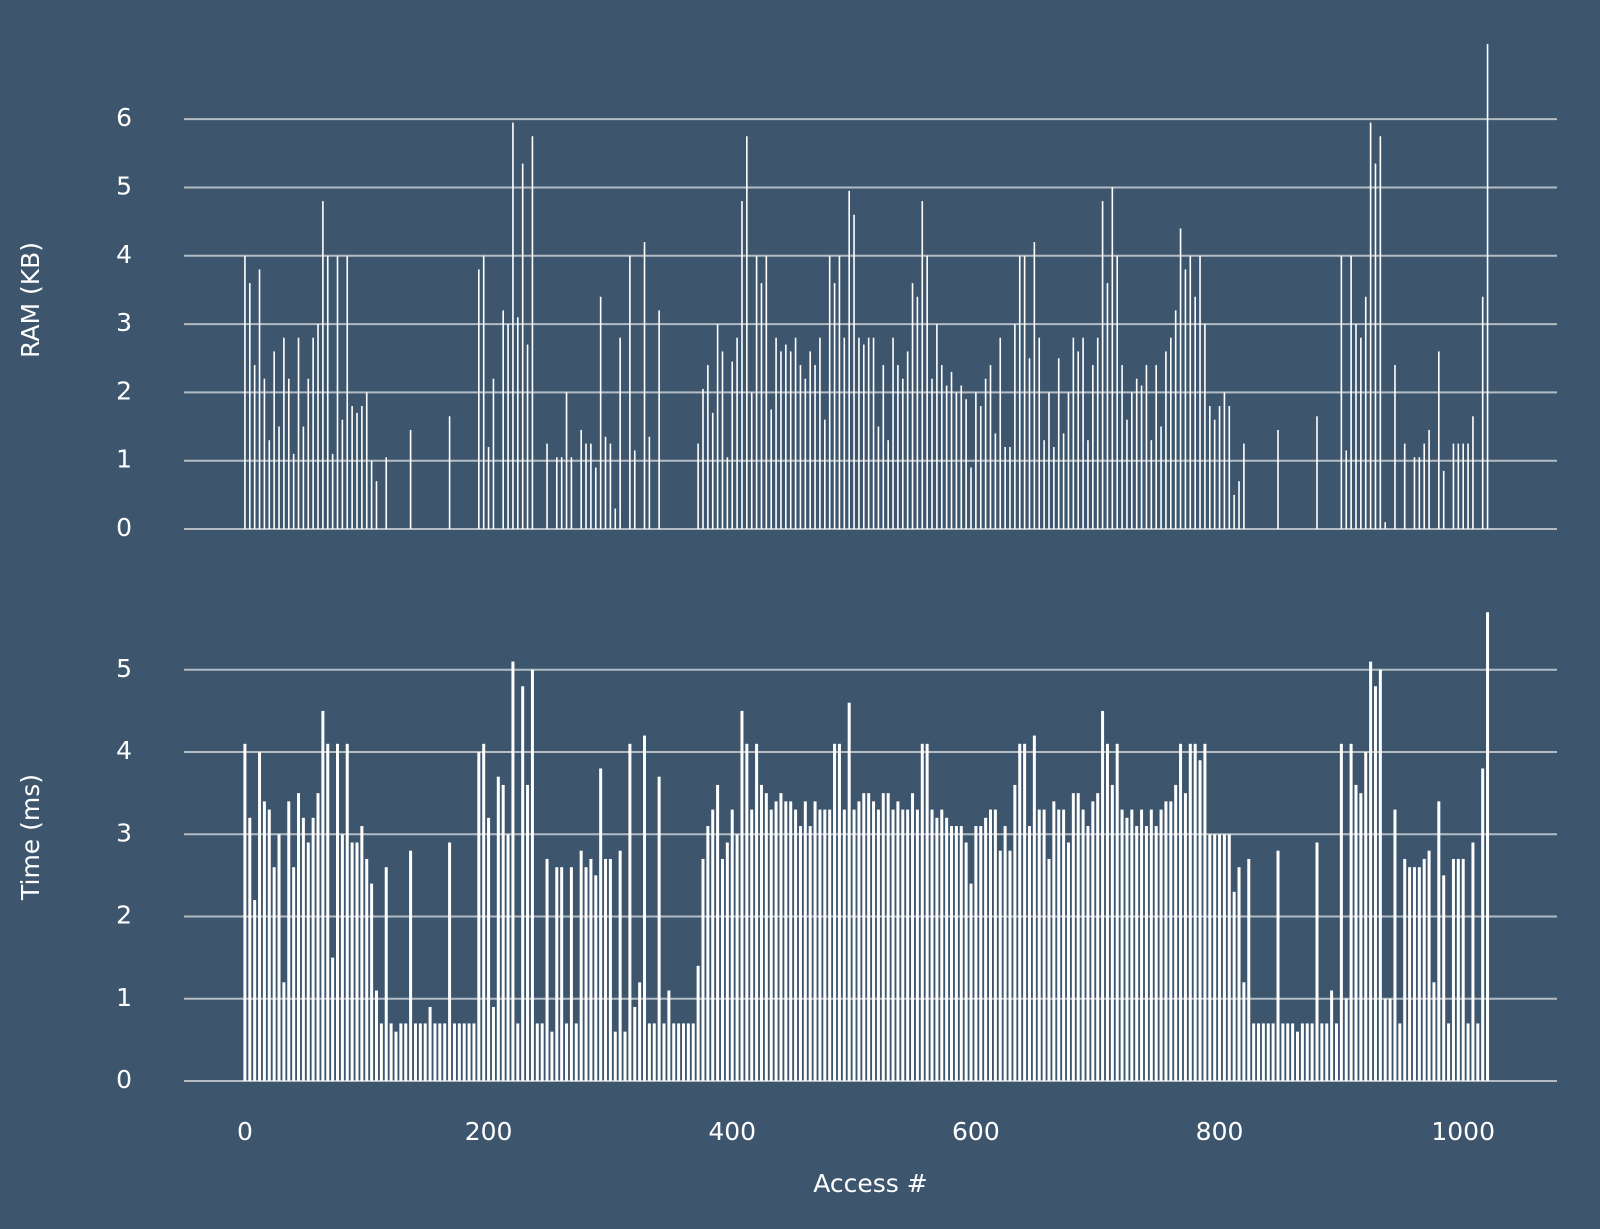 The height and width of the screenshot is (1229, 1600). What do you see at coordinates (732, 1131) in the screenshot?
I see `x-tick-label: 400` at bounding box center [732, 1131].